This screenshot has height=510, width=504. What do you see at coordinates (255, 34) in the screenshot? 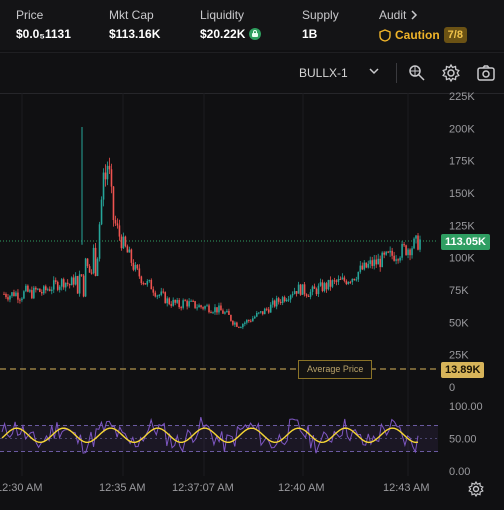
I see `liquidity-locked-icon` at bounding box center [255, 34].